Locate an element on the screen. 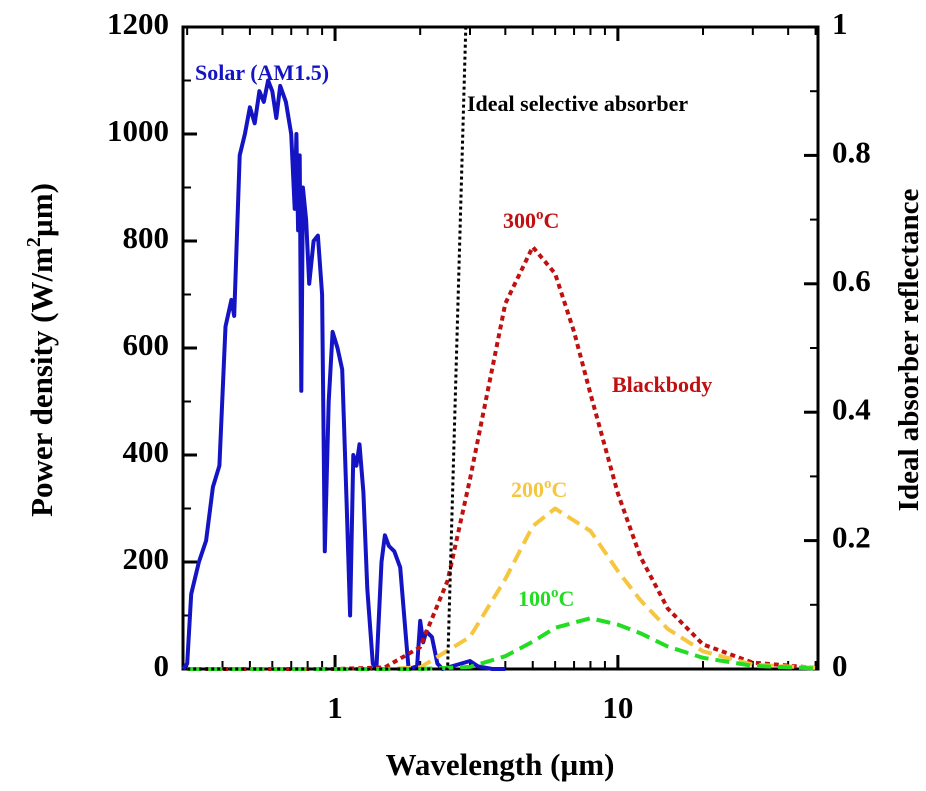 The height and width of the screenshot is (791, 926). series-label-part: Ideal selective absorber is located at coordinates (577, 103).